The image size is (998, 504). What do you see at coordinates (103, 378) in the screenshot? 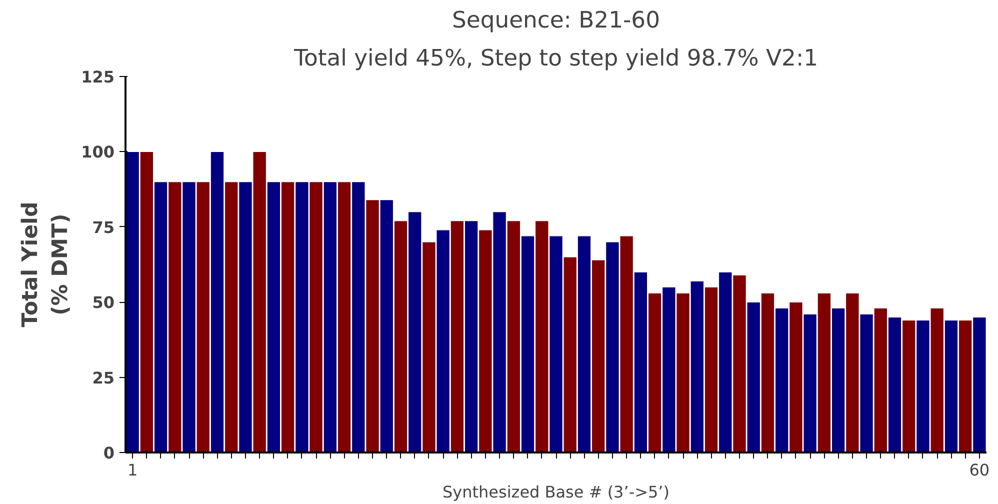
I see `y-tick-label: 25` at bounding box center [103, 378].